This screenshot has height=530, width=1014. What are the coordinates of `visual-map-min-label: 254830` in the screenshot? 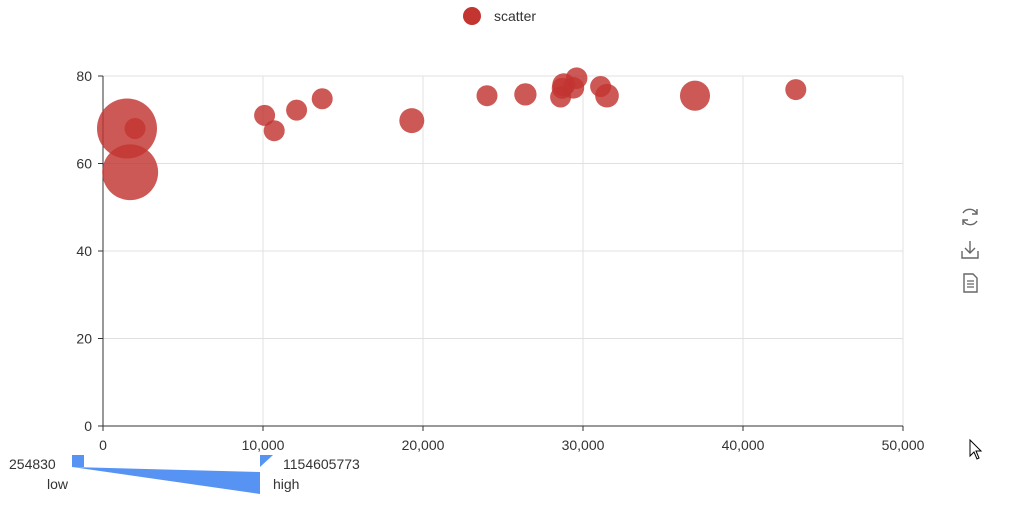 It's located at (32, 464).